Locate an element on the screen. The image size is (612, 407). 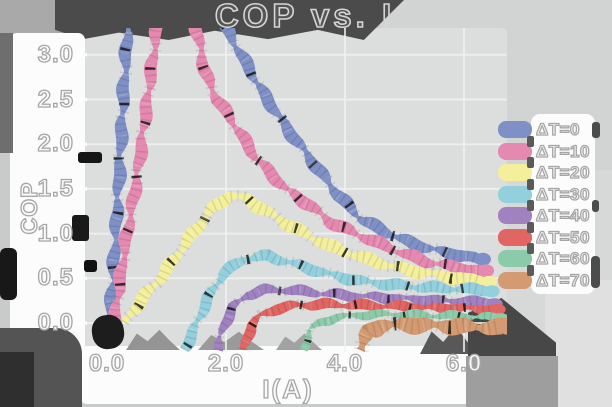
chart-title: COP vs. I is located at coordinates (305, 17).